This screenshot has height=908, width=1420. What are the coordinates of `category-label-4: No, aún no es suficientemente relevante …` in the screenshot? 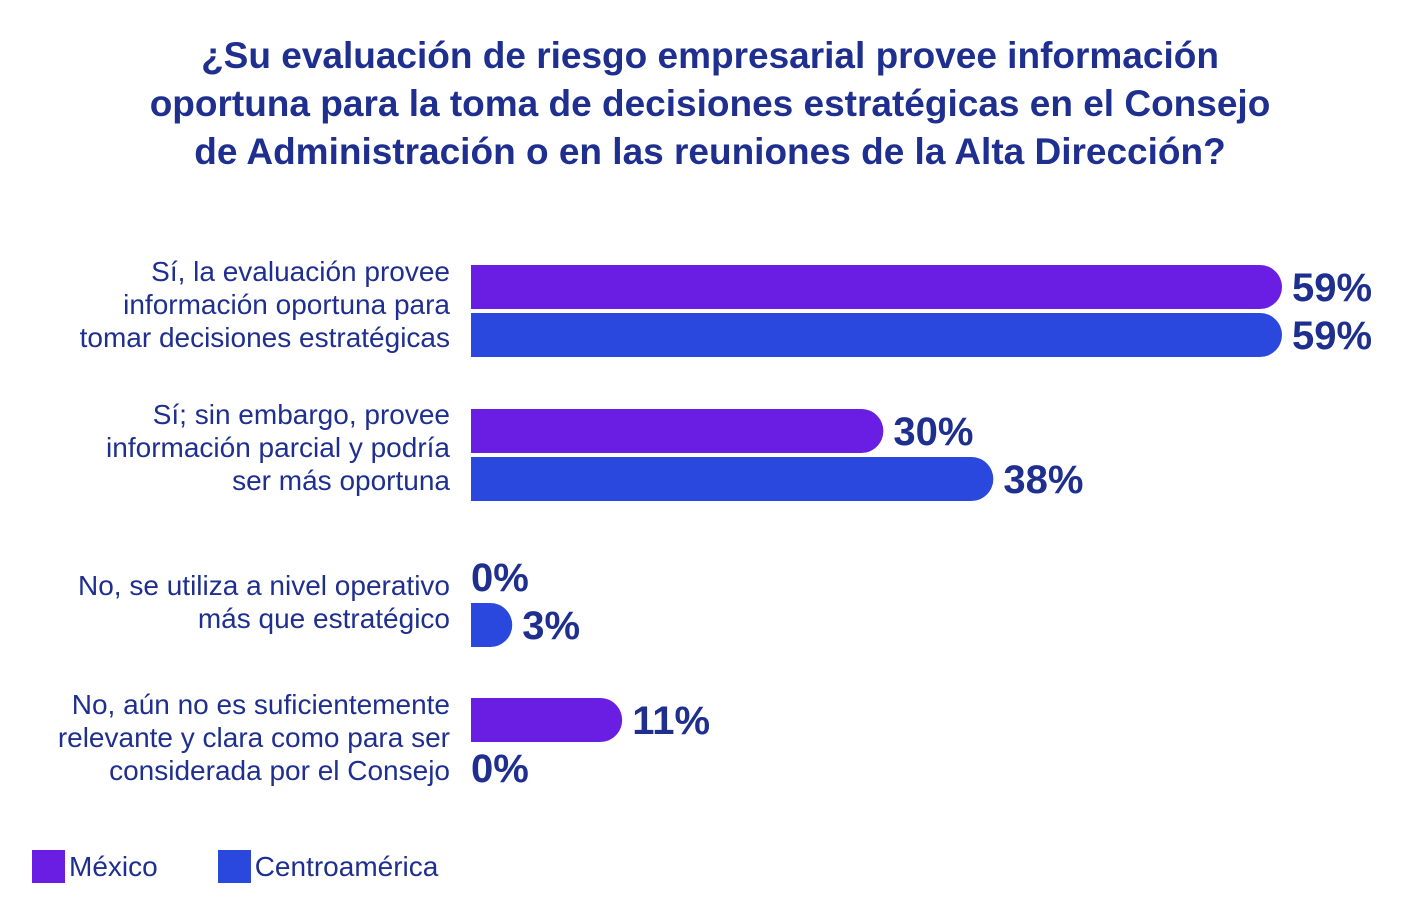 It's located at (230, 737).